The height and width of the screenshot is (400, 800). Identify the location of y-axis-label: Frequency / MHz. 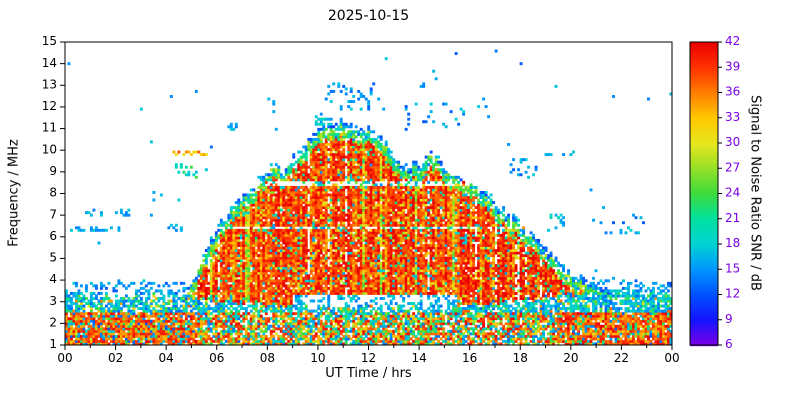
(14, 193).